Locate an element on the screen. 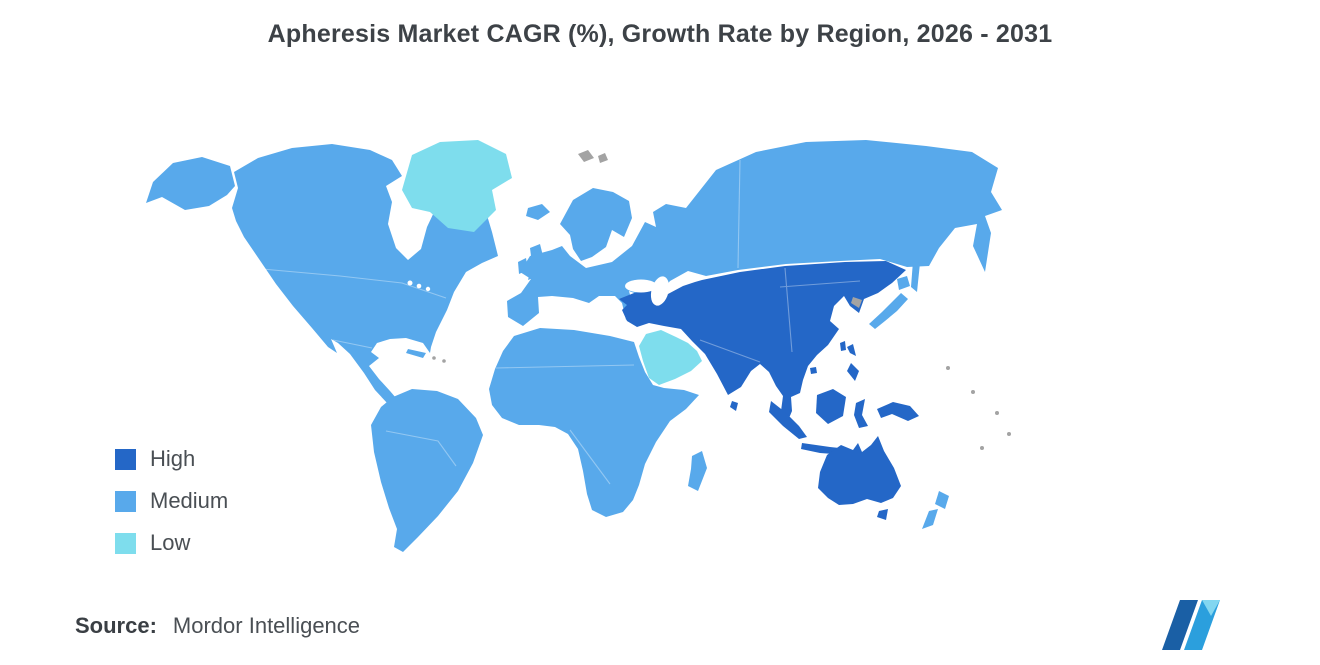  legend-label-high: High is located at coordinates (173, 458).